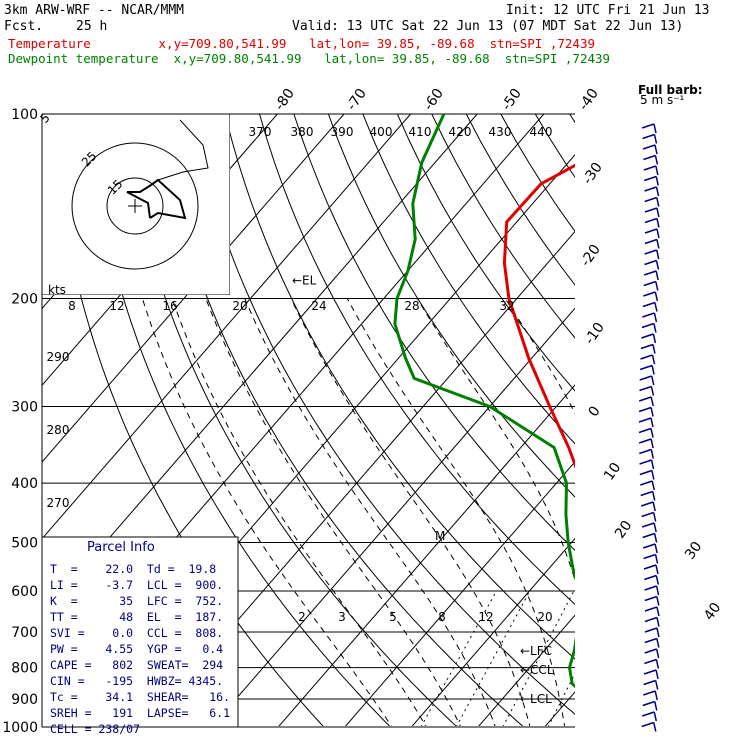  I want to click on temp-label-top: -50, so click(512, 100).